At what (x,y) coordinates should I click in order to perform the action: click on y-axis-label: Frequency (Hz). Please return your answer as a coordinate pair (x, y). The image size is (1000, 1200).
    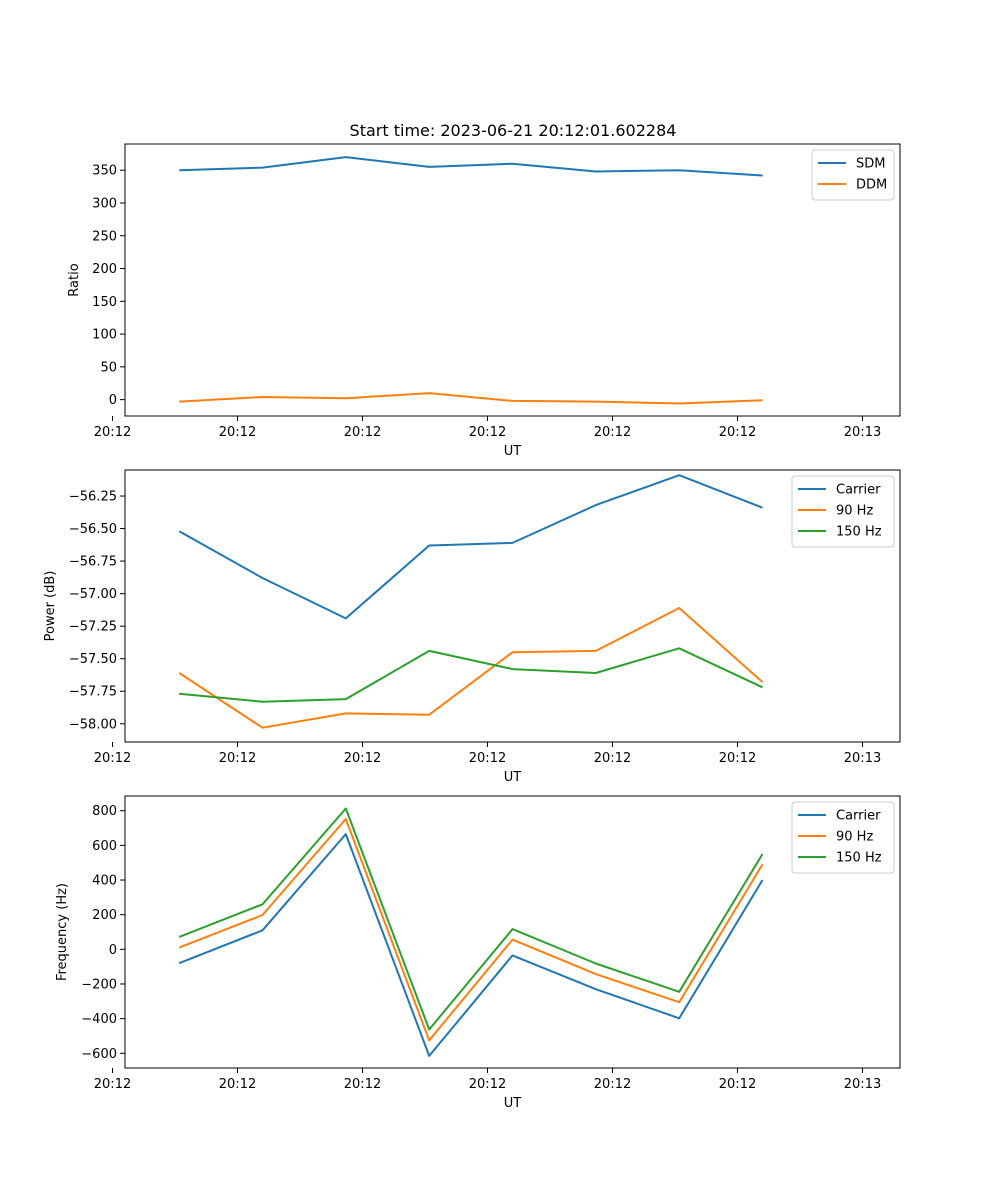
    Looking at the image, I should click on (62, 932).